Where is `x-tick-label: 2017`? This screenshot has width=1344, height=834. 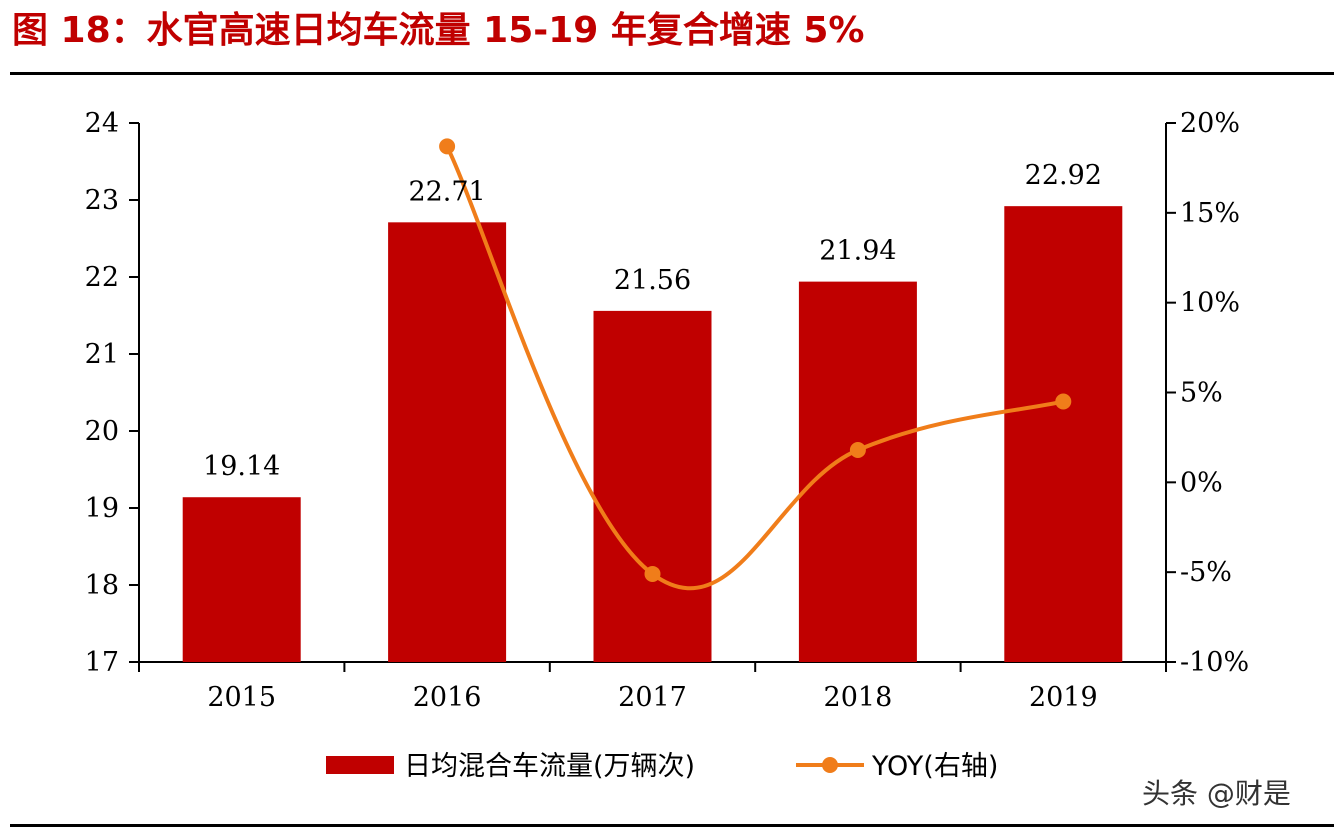
x-tick-label: 2017 is located at coordinates (652, 697).